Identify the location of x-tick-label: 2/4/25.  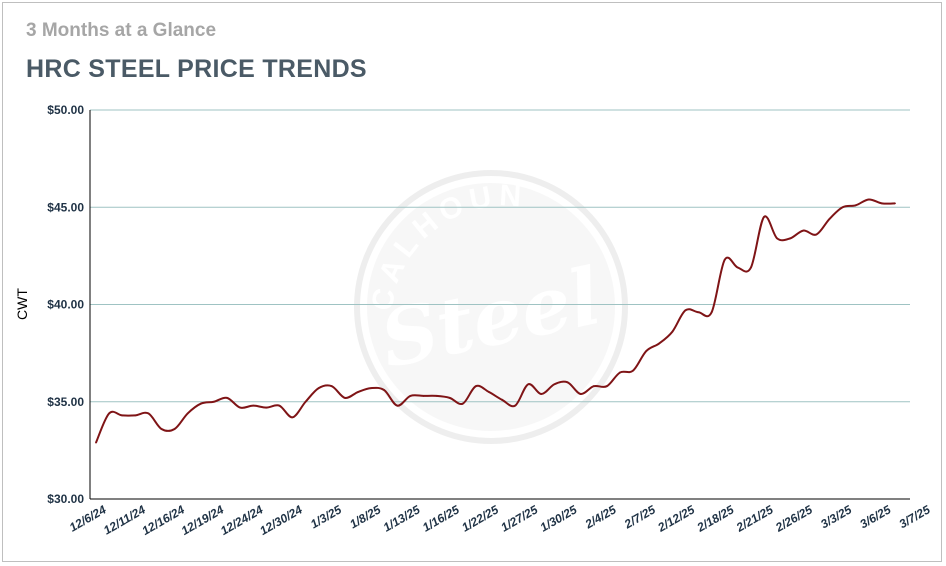
(600, 516).